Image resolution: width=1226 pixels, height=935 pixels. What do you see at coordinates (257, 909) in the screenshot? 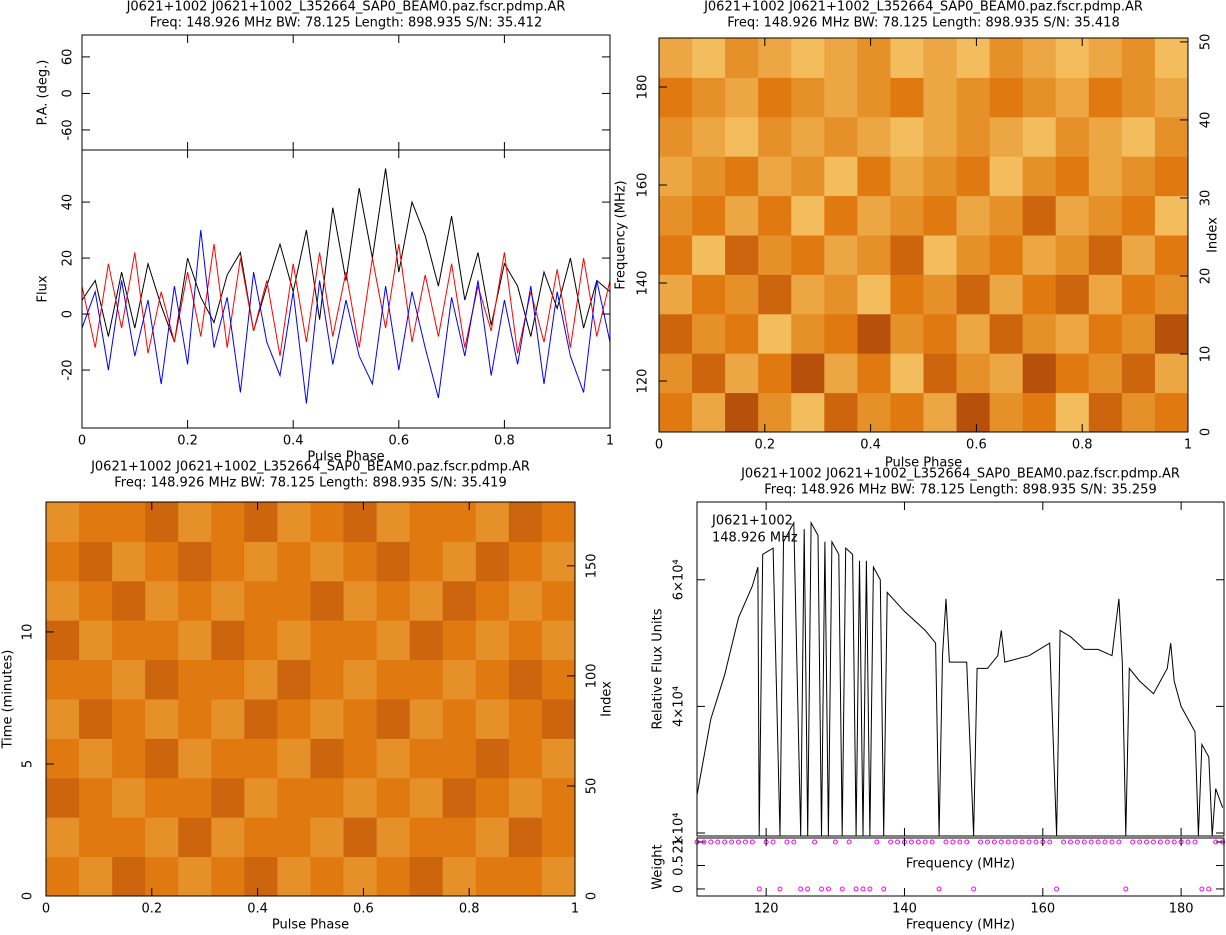
I see `x-tick-label: 0.4` at bounding box center [257, 909].